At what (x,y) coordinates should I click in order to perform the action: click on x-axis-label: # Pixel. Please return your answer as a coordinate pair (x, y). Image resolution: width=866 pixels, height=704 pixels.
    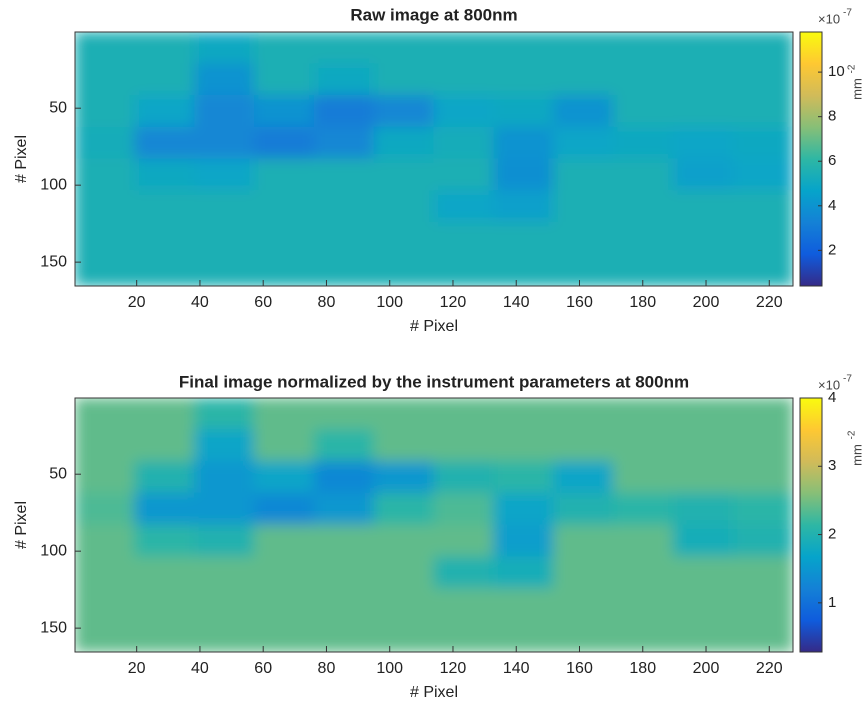
    Looking at the image, I should click on (434, 326).